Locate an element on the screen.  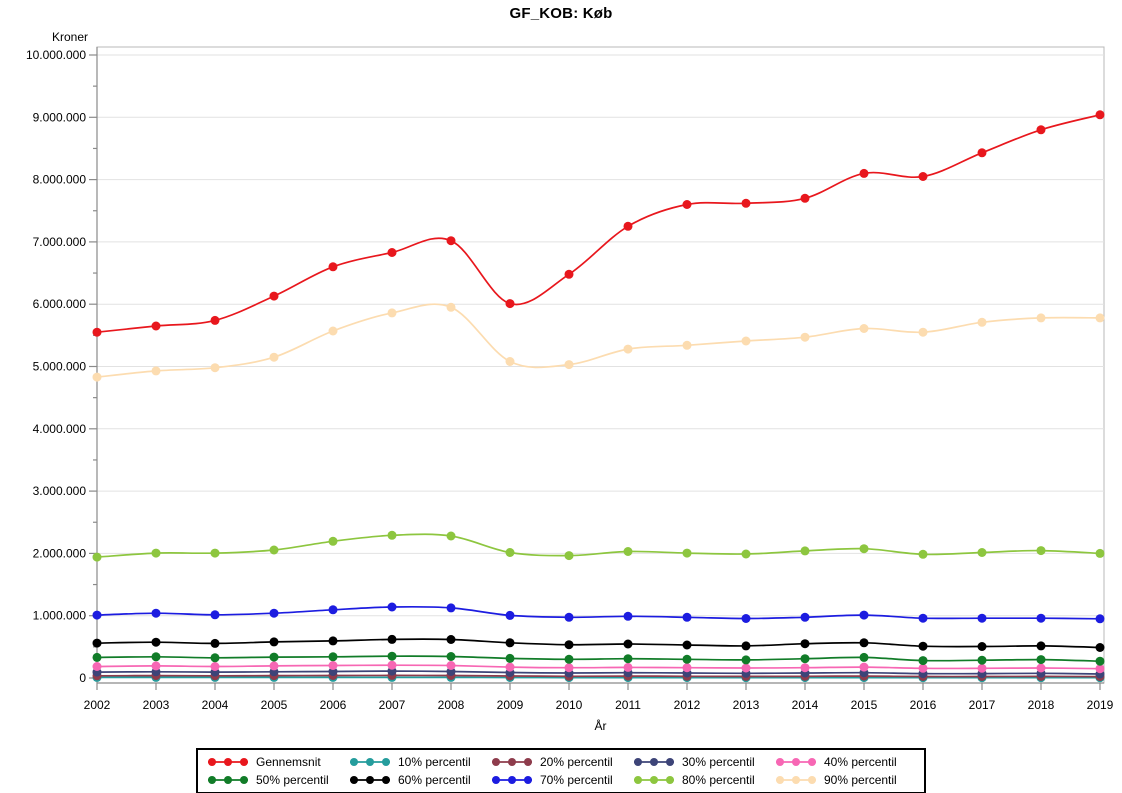
legend-label: 60% percentil is located at coordinates (434, 779).